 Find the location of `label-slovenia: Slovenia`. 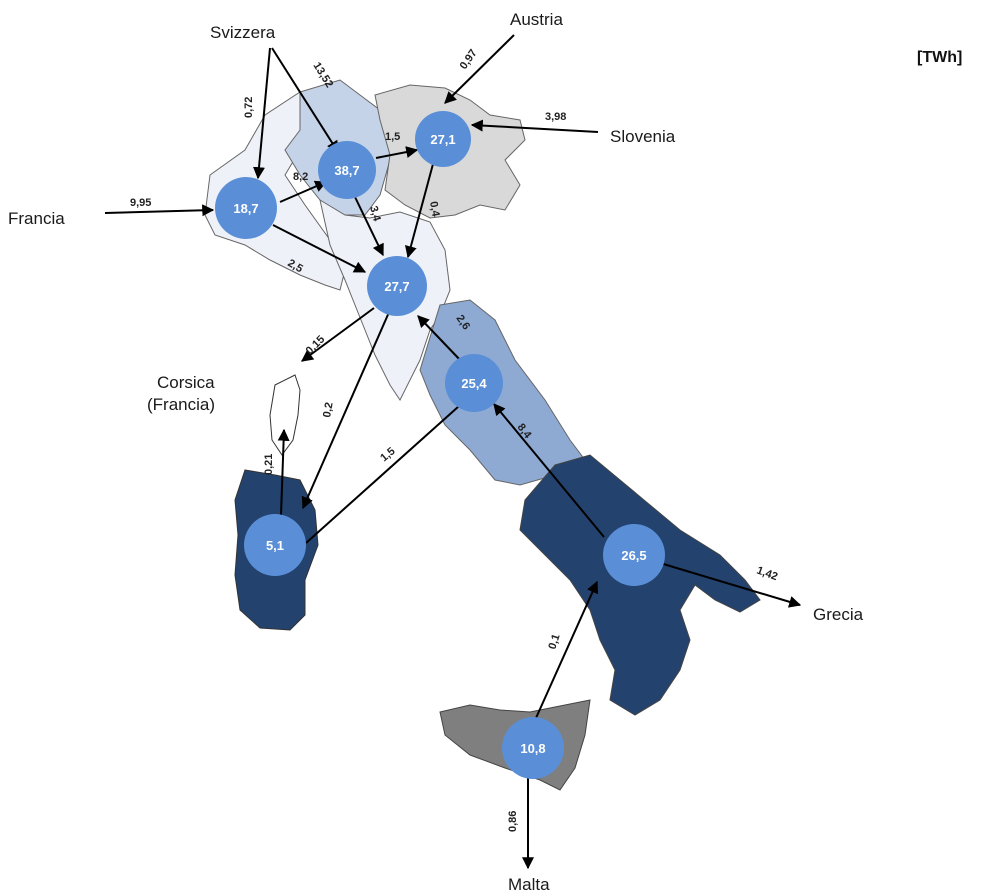

label-slovenia: Slovenia is located at coordinates (643, 136).